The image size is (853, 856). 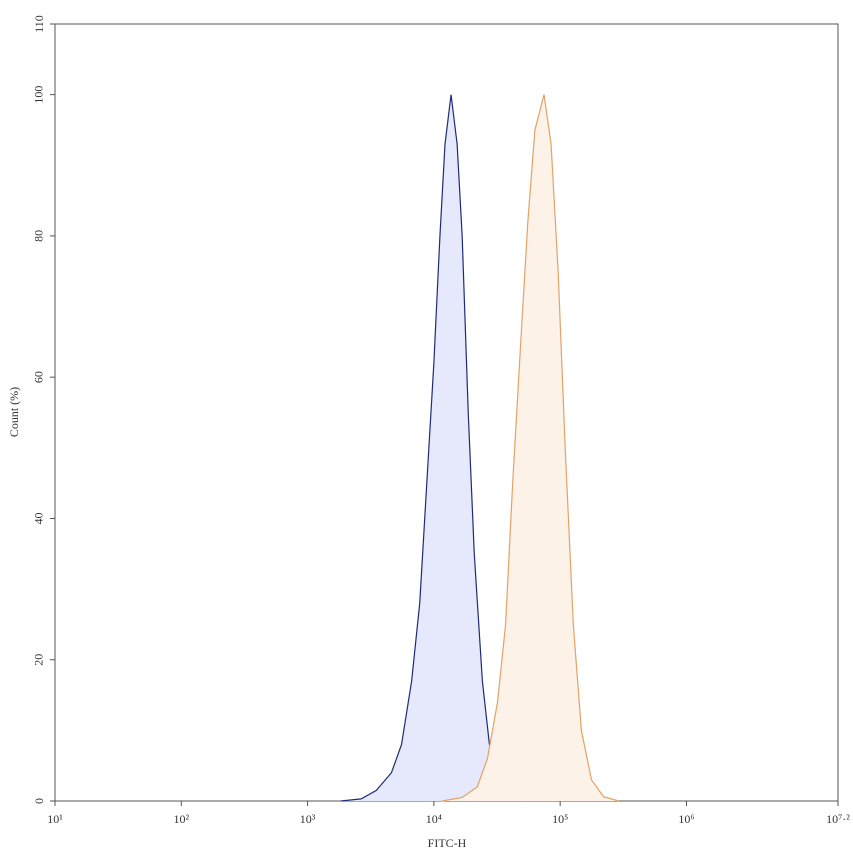 I want to click on x-axis-label: FITC-H, so click(x=447, y=843).